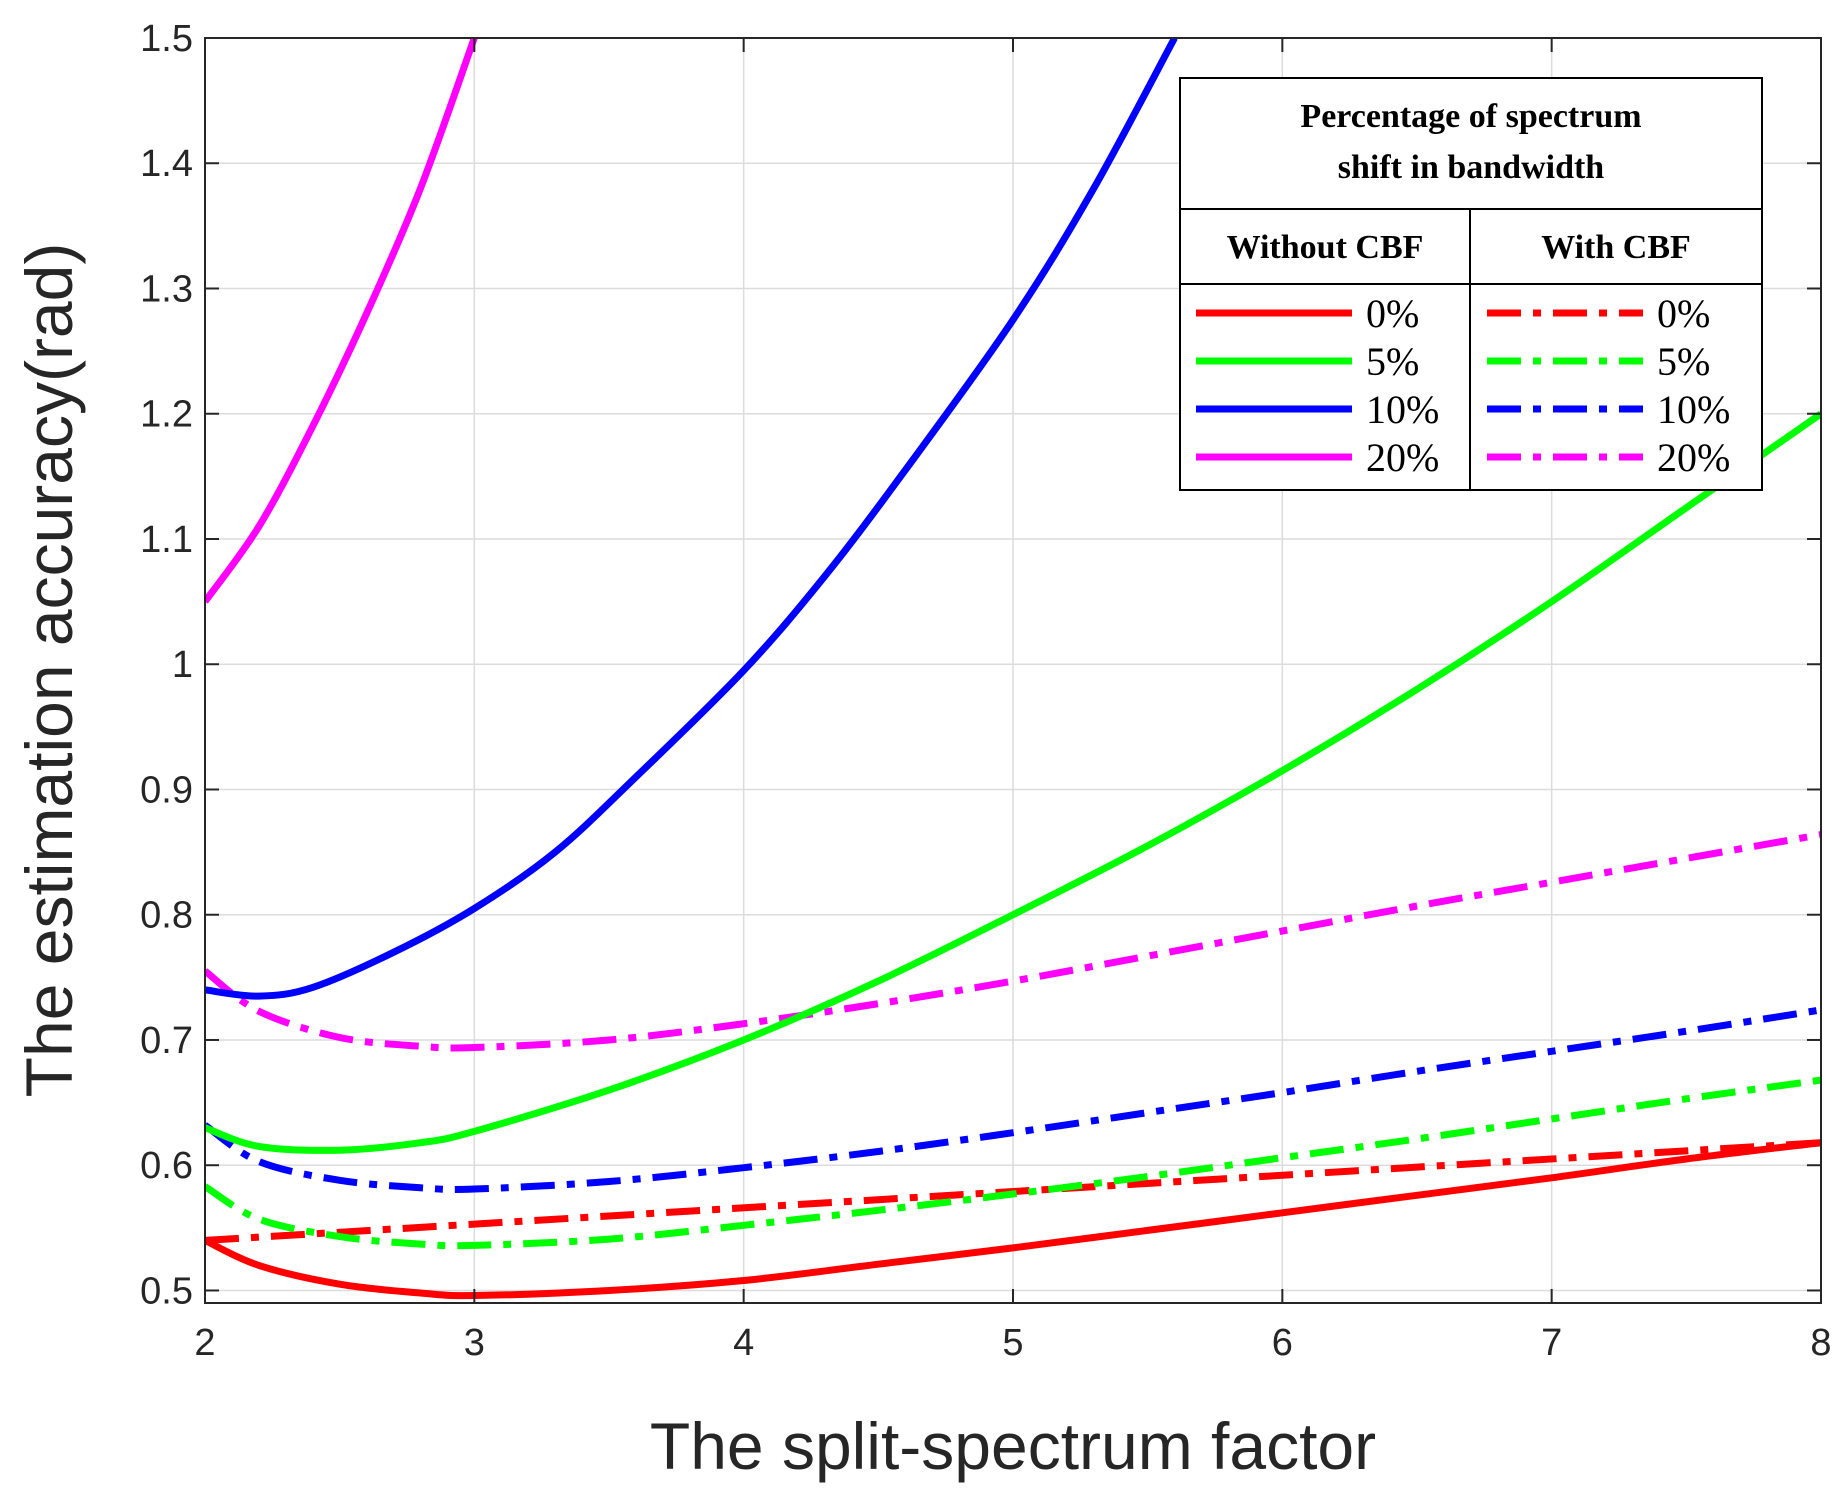 The image size is (1843, 1504). Describe the element at coordinates (1325, 247) in the screenshot. I see `legend-header-without-cbf: Without CBF` at that location.